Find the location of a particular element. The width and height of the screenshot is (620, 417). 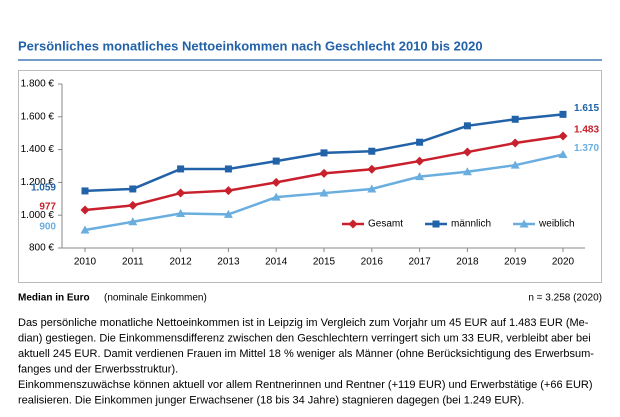

y-tick-label: 800 € is located at coordinates (41, 248).